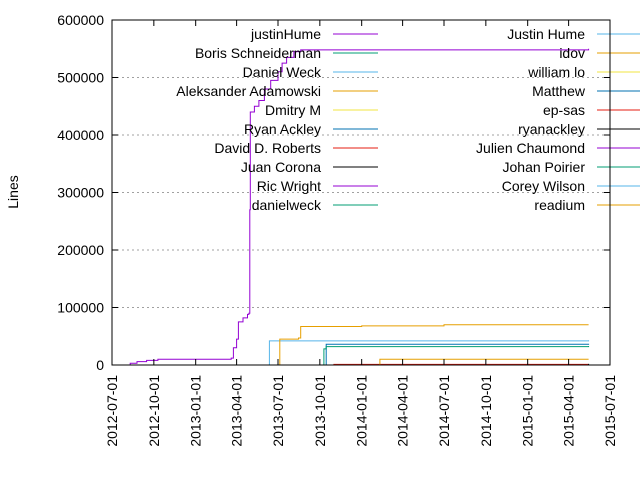 The height and width of the screenshot is (480, 640). I want to click on x-tick-label: 2014-07-01, so click(444, 411).